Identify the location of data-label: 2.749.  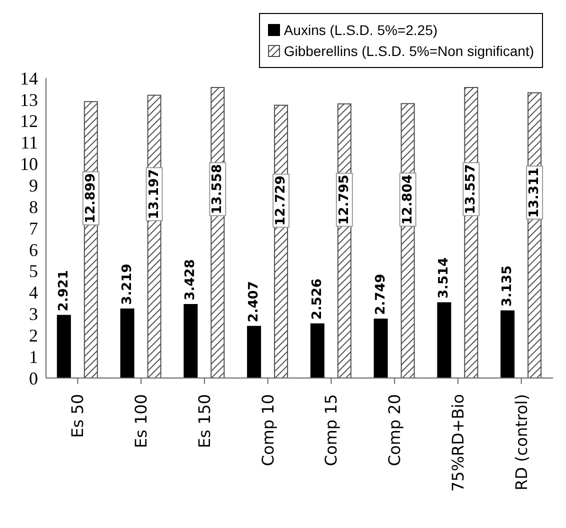
(380, 294).